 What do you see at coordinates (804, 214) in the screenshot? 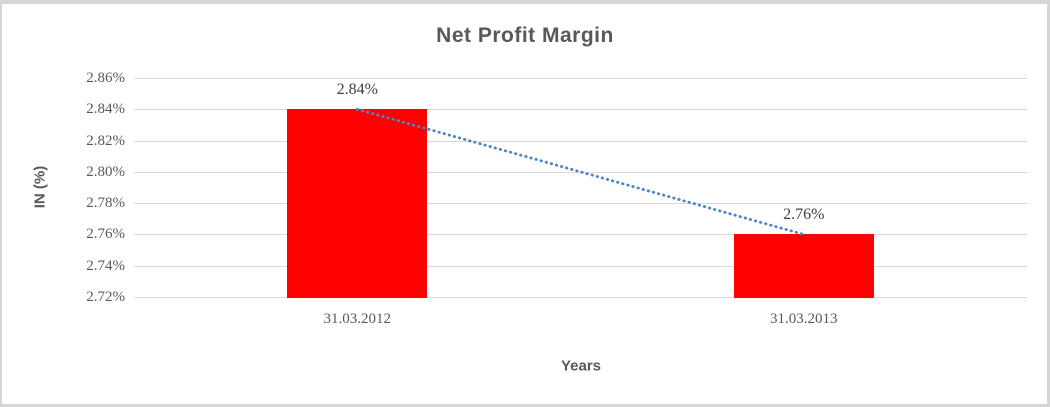
I see `bar-data-label: 2.76%` at bounding box center [804, 214].